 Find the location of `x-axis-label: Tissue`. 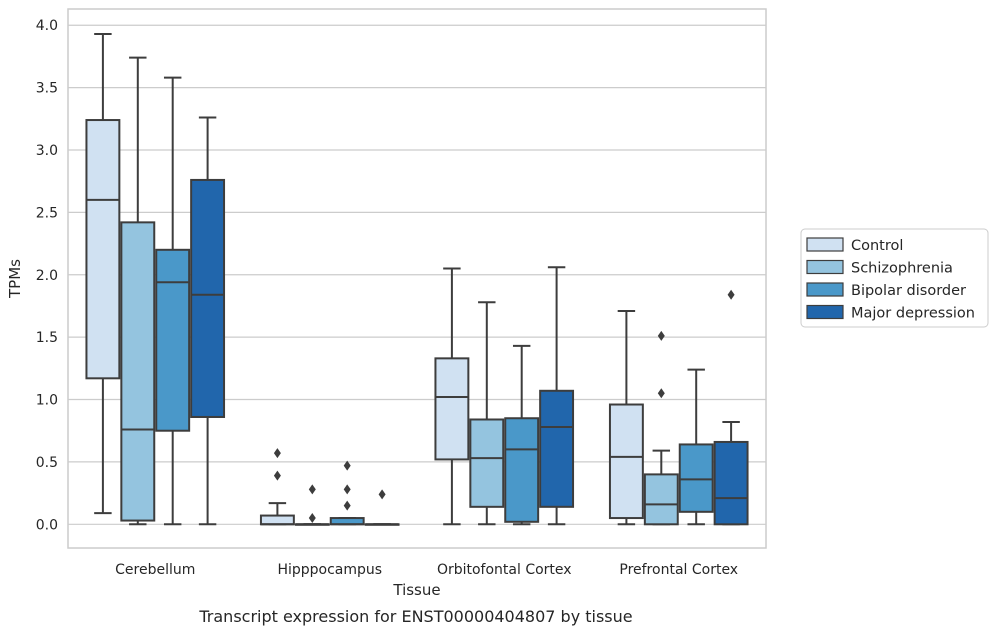

x-axis-label: Tissue is located at coordinates (416, 590).